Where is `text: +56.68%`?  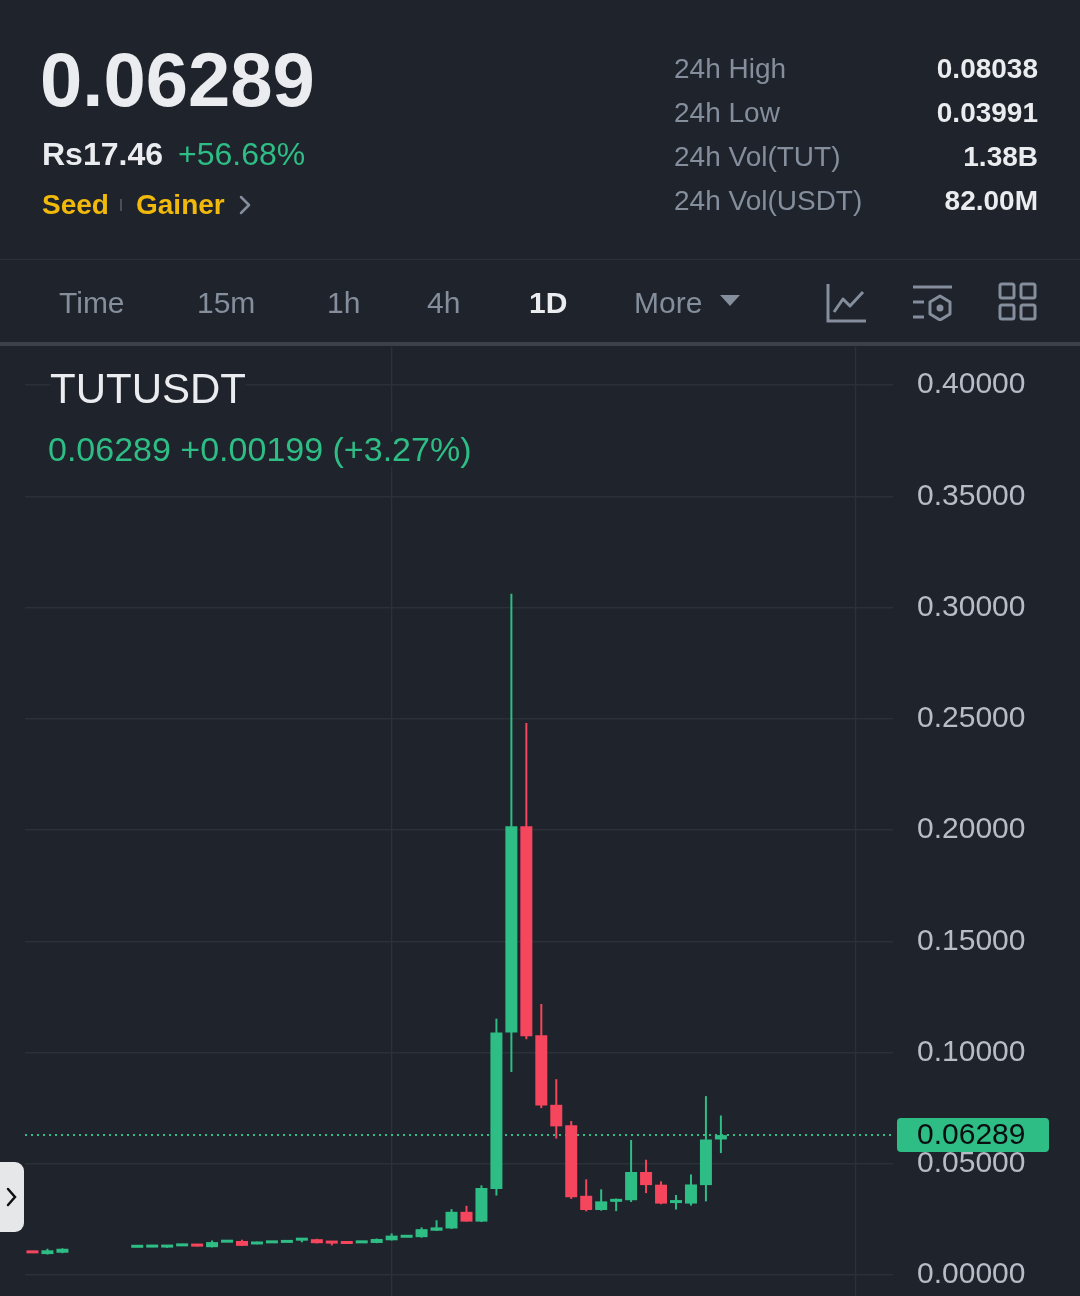 text: +56.68% is located at coordinates (242, 154).